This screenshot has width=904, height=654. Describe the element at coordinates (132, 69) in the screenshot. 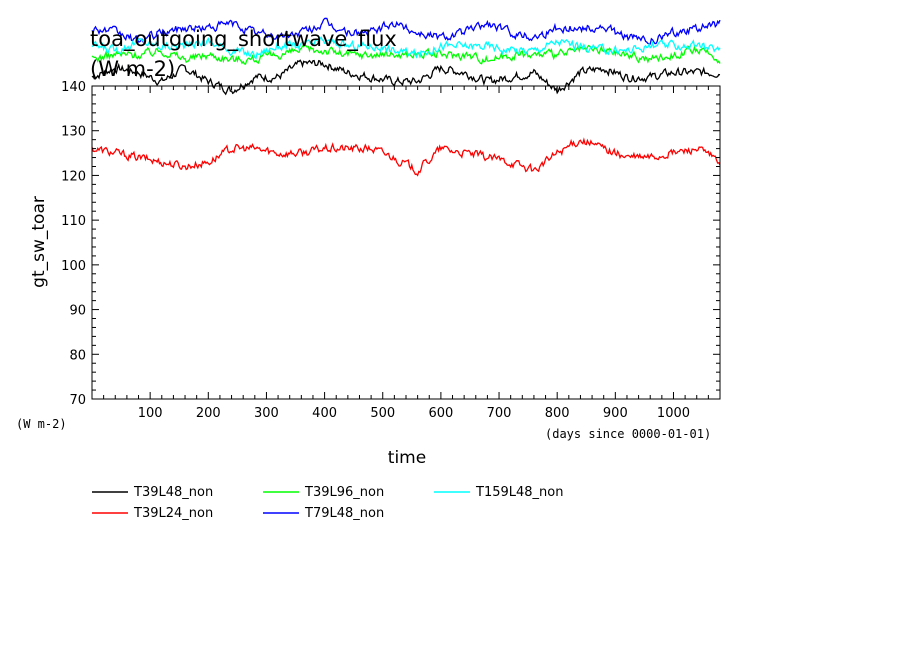

I see `chart-title-units: (W m-2)` at that location.